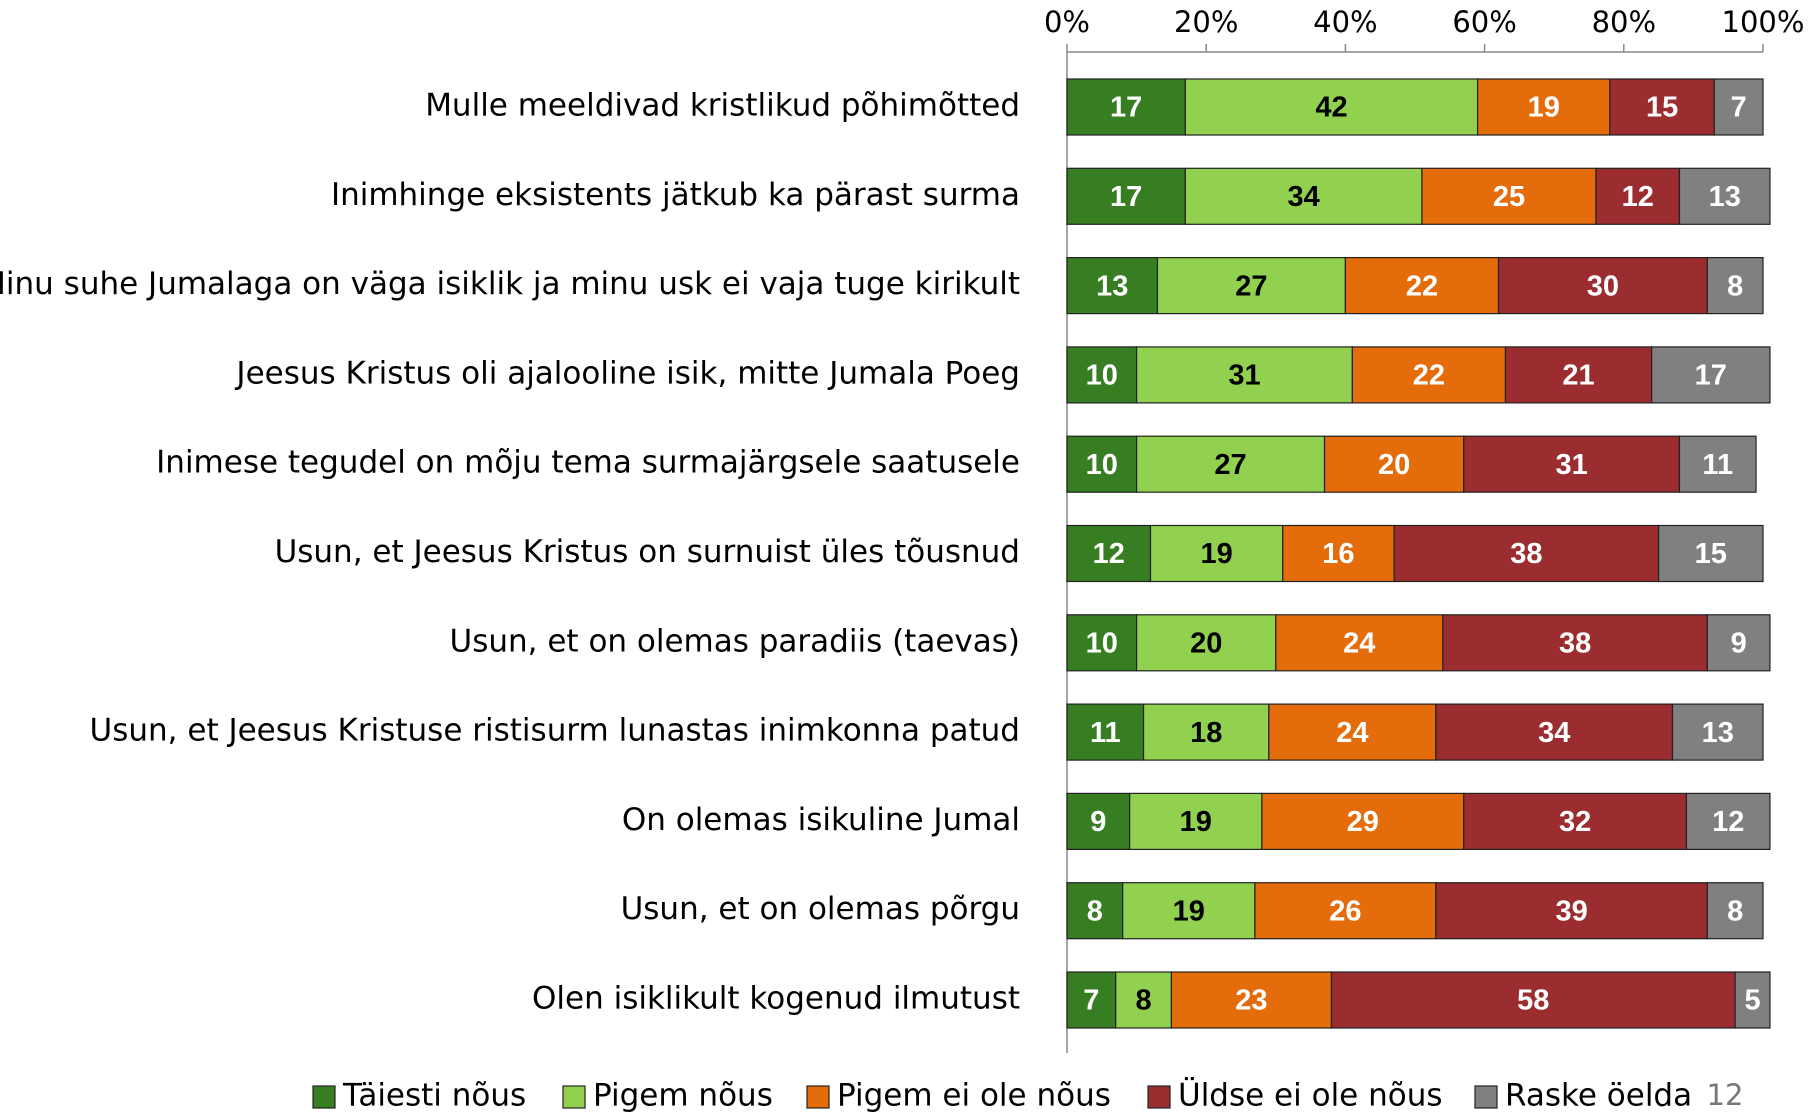 The width and height of the screenshot is (1810, 1112). What do you see at coordinates (1206, 22) in the screenshot?
I see `x-tick-label: 20%` at bounding box center [1206, 22].